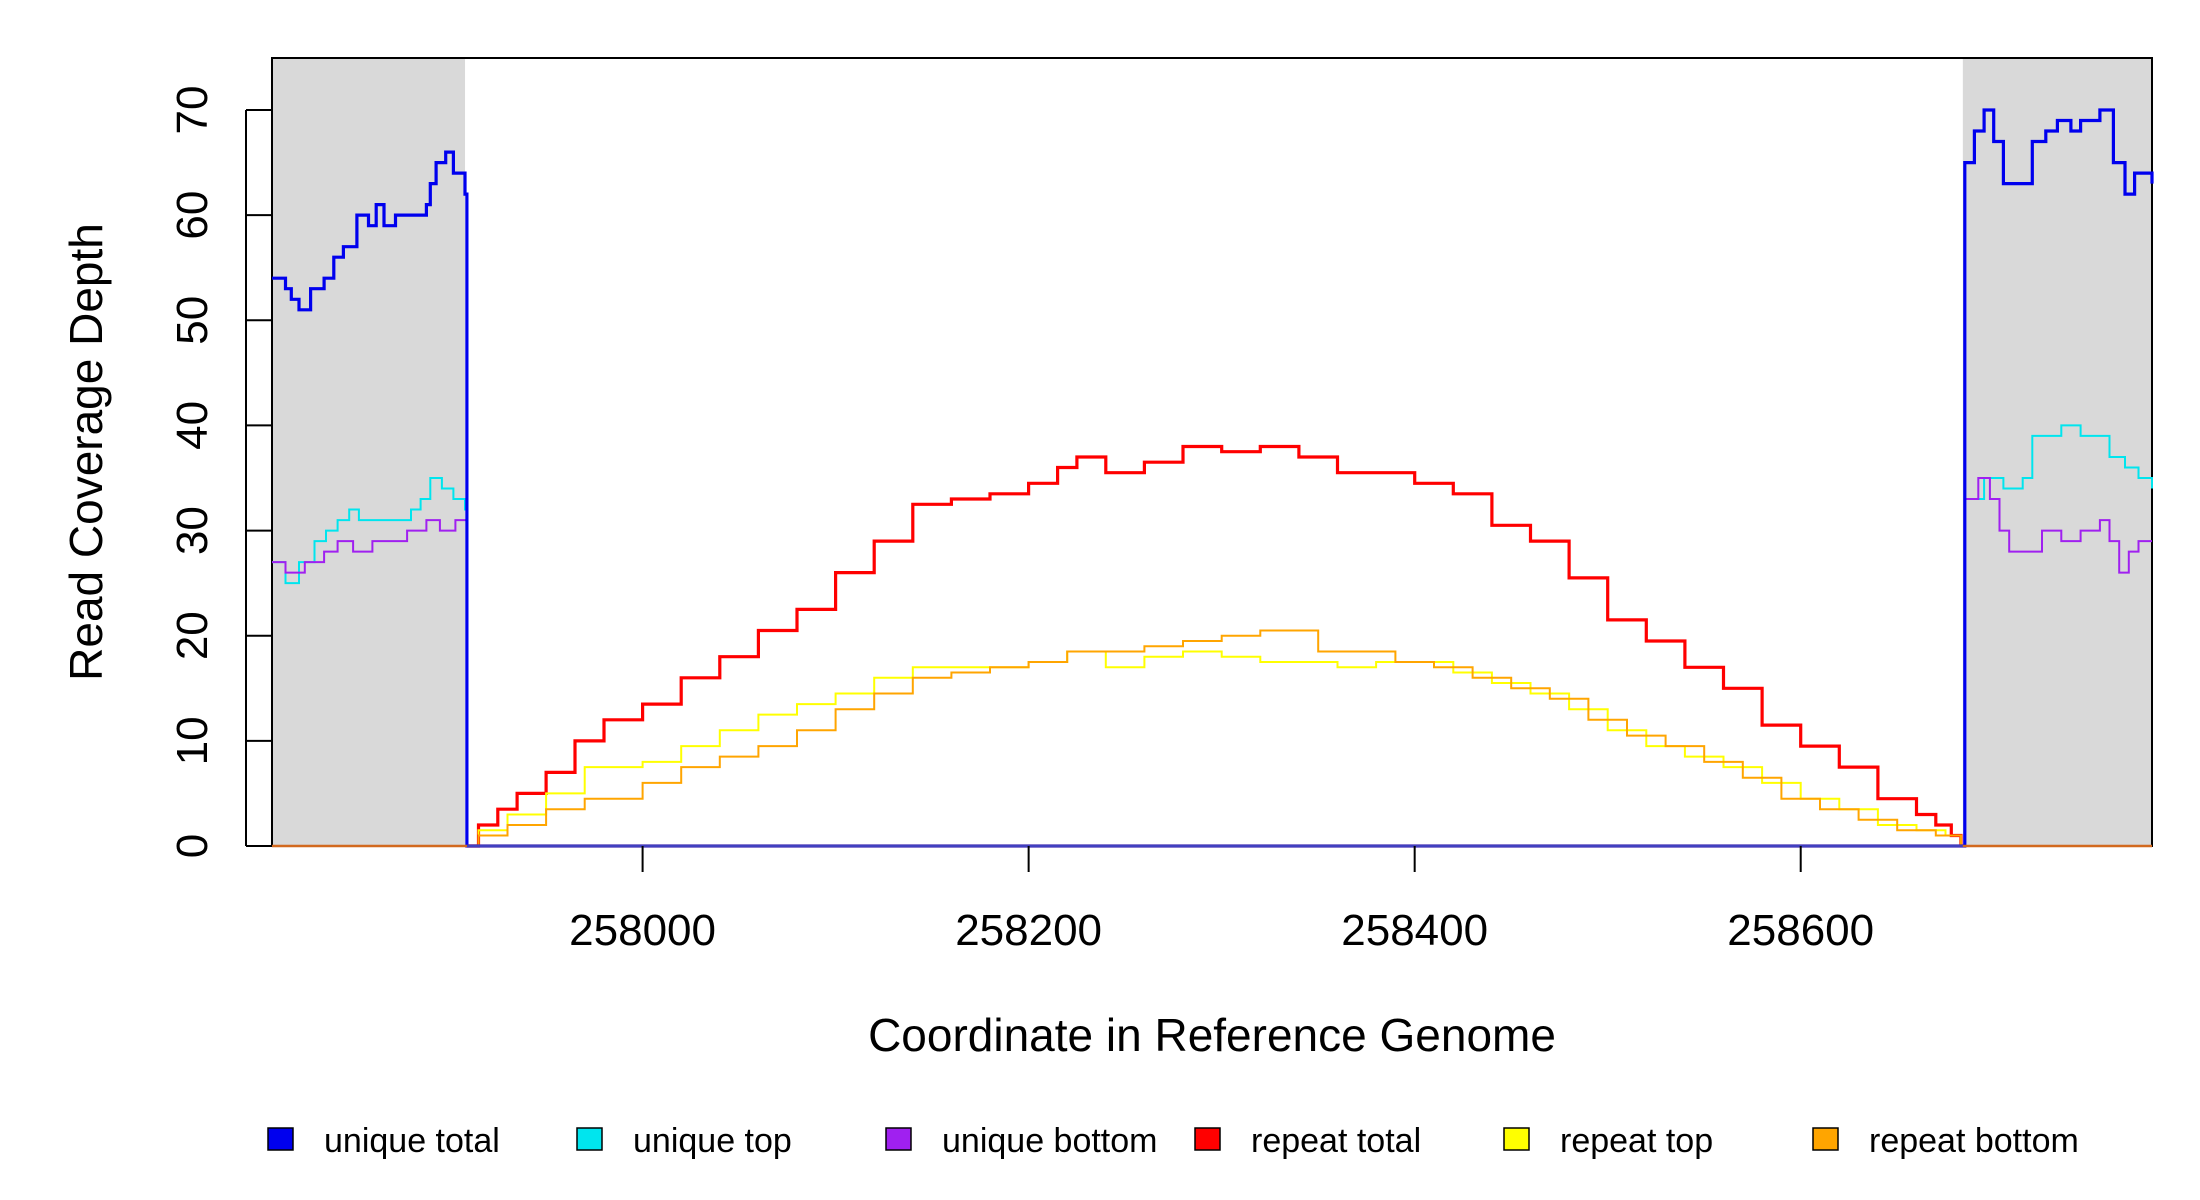 The height and width of the screenshot is (1200, 2200). What do you see at coordinates (192, 215) in the screenshot?
I see `y-tick-label-60: 60` at bounding box center [192, 215].